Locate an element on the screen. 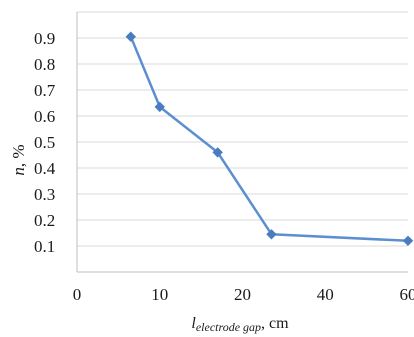 The height and width of the screenshot is (337, 414). y-tick-label: 0.7 is located at coordinates (45, 90).